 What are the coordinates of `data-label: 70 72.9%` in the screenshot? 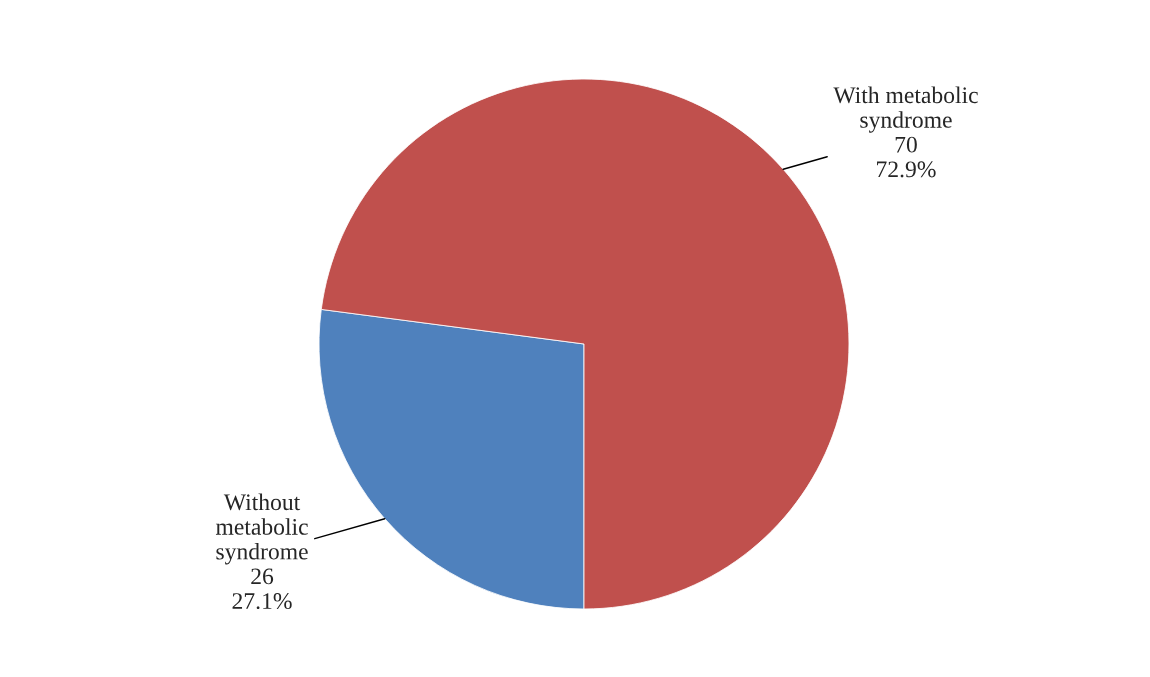 It's located at (906, 157).